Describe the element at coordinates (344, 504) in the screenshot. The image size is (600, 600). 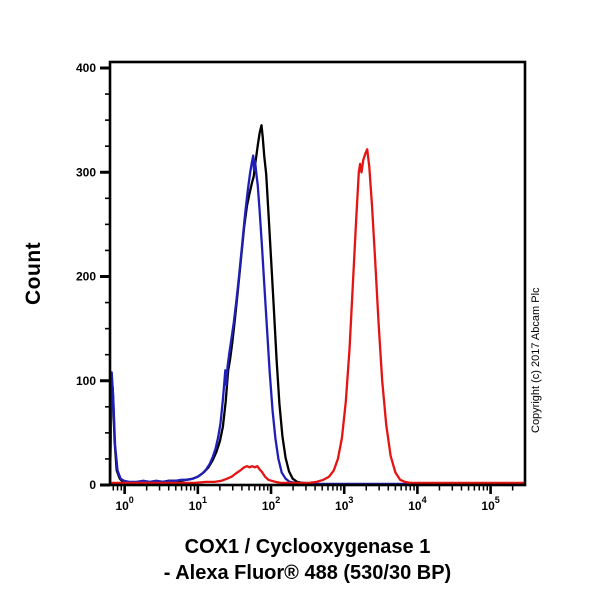
I see `x-axis-tick-label: 10³` at that location.